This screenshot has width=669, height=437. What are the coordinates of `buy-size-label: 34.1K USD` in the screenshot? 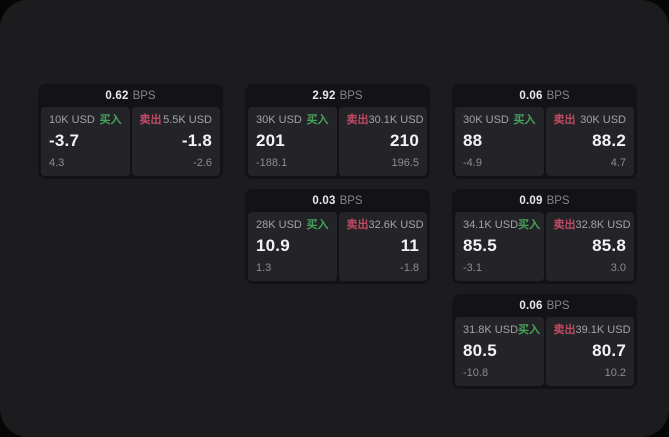 It's located at (491, 225).